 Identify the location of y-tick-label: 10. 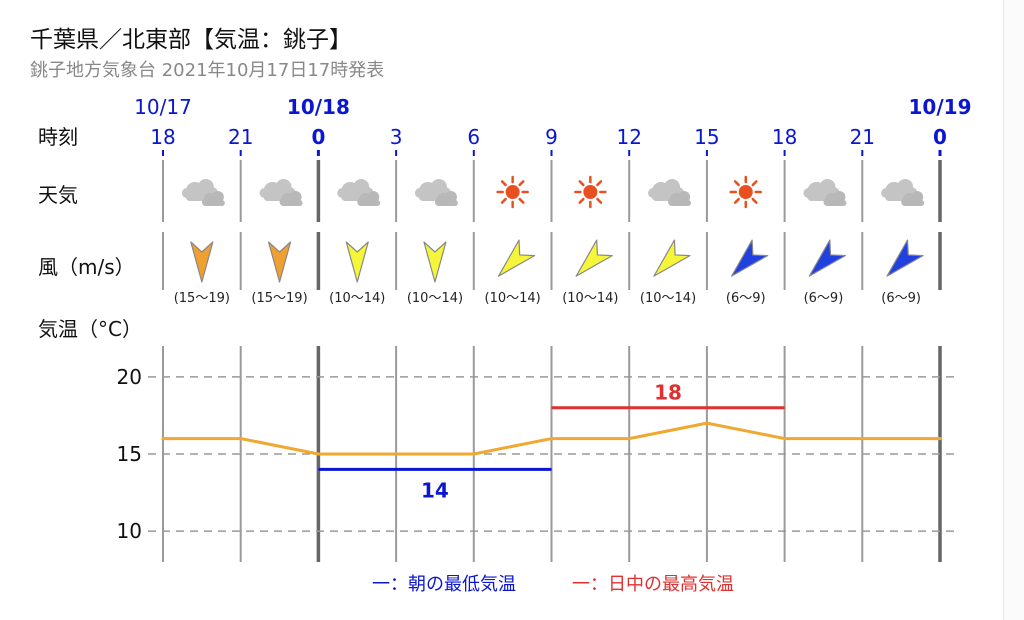
(129, 531).